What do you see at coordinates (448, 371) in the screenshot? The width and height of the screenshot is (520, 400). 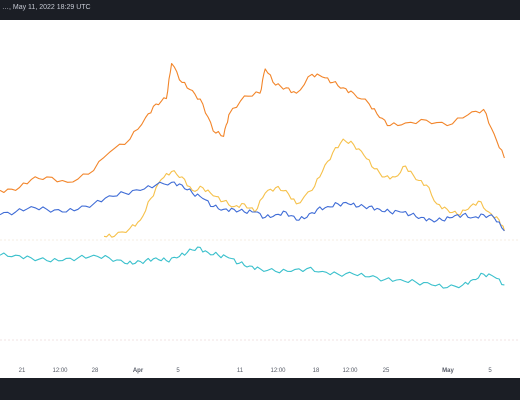 I see `x-tick-label: May` at bounding box center [448, 371].